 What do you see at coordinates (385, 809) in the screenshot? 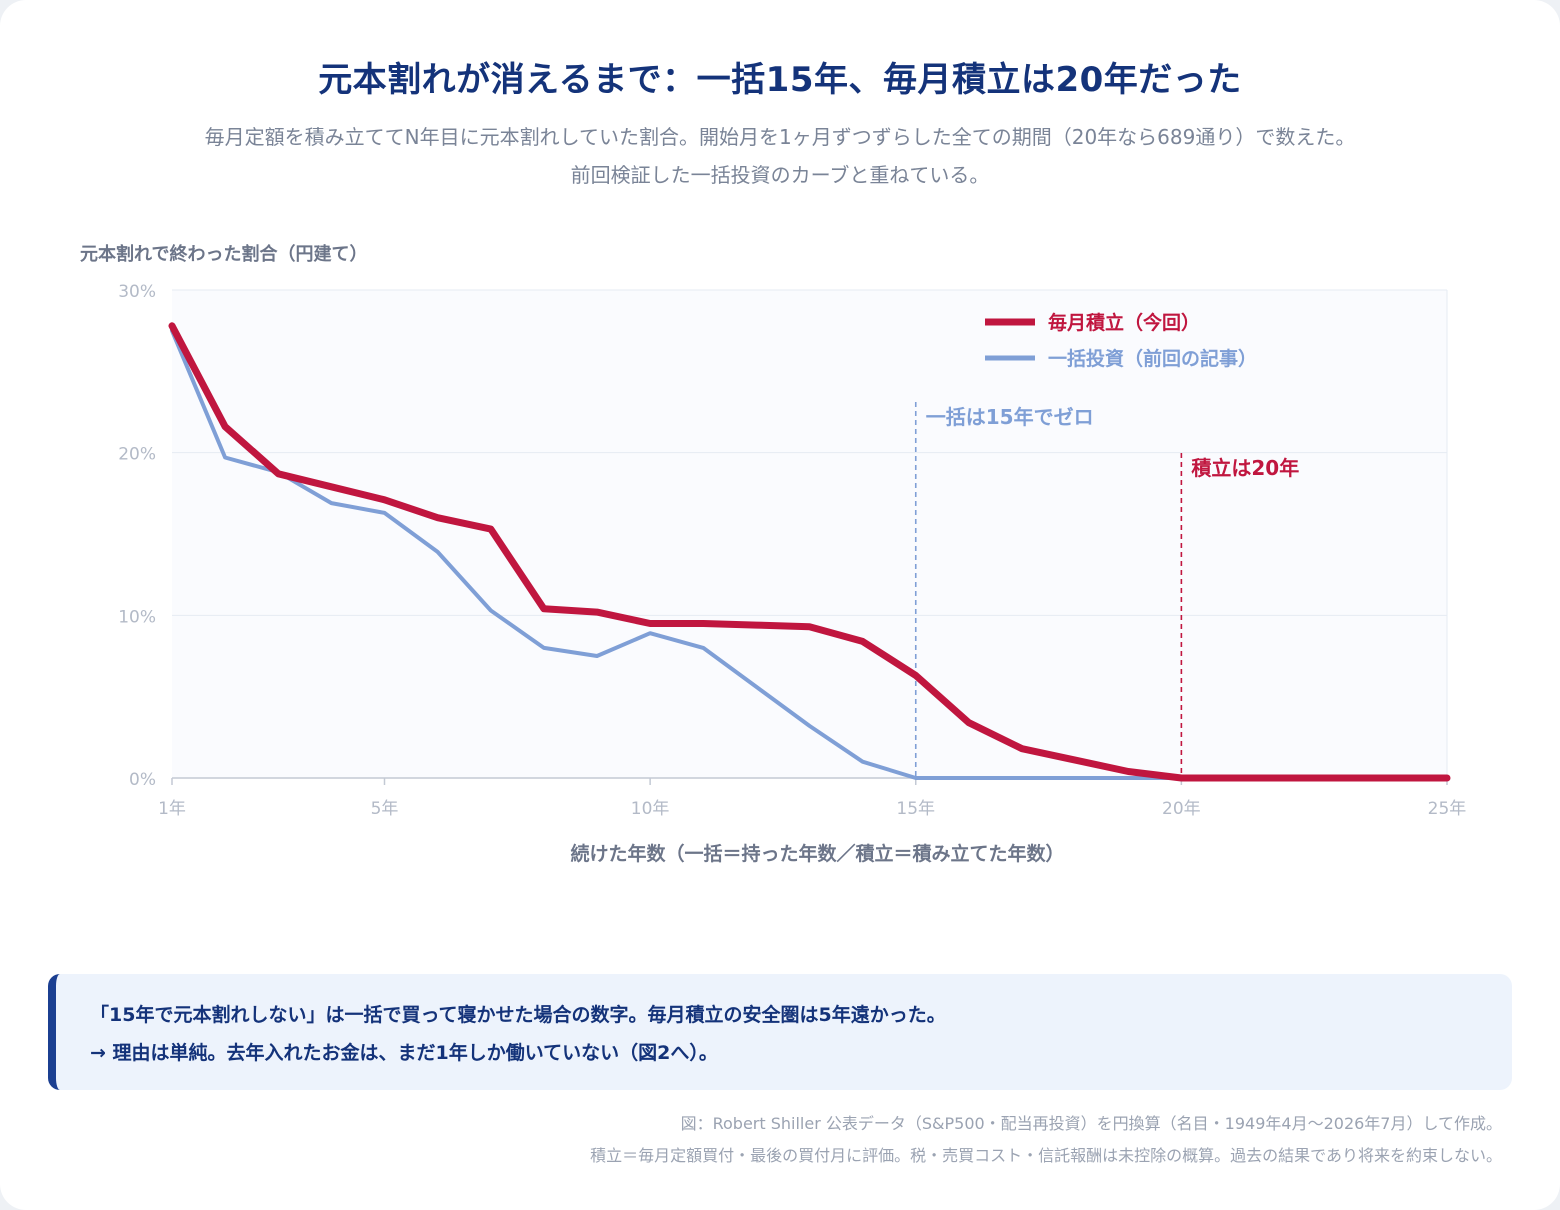
I see `x-tick-label: 5年` at bounding box center [385, 809].